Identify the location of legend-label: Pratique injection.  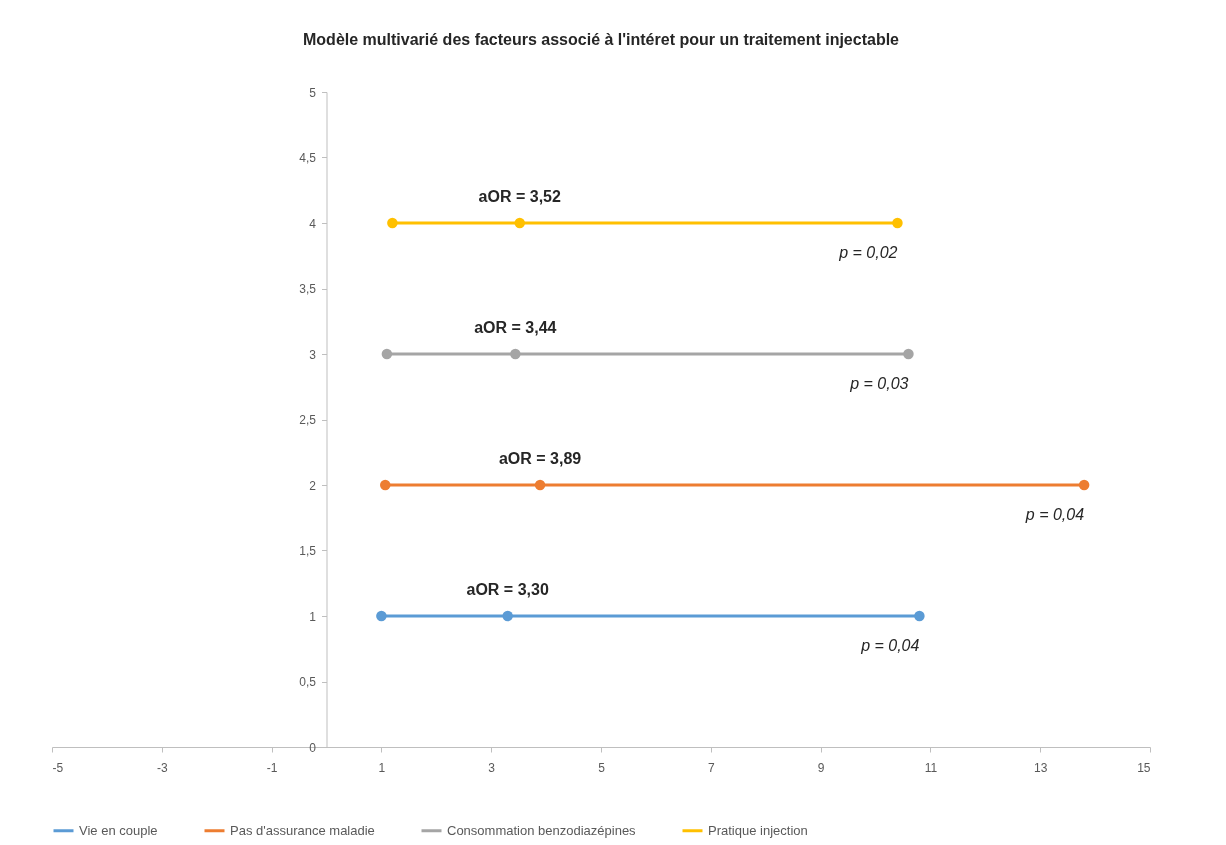
(758, 830).